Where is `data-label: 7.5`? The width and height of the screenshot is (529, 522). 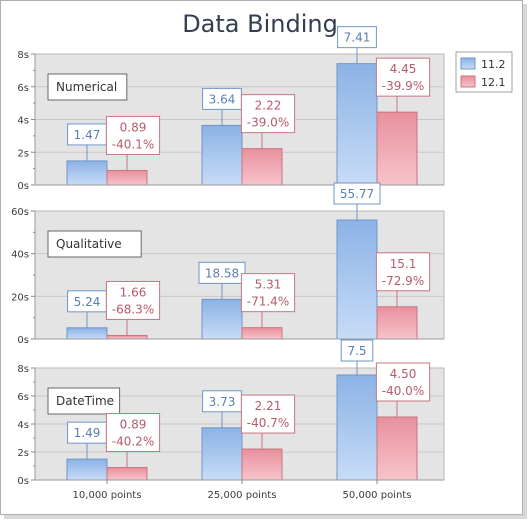 data-label: 7.5 is located at coordinates (356, 351).